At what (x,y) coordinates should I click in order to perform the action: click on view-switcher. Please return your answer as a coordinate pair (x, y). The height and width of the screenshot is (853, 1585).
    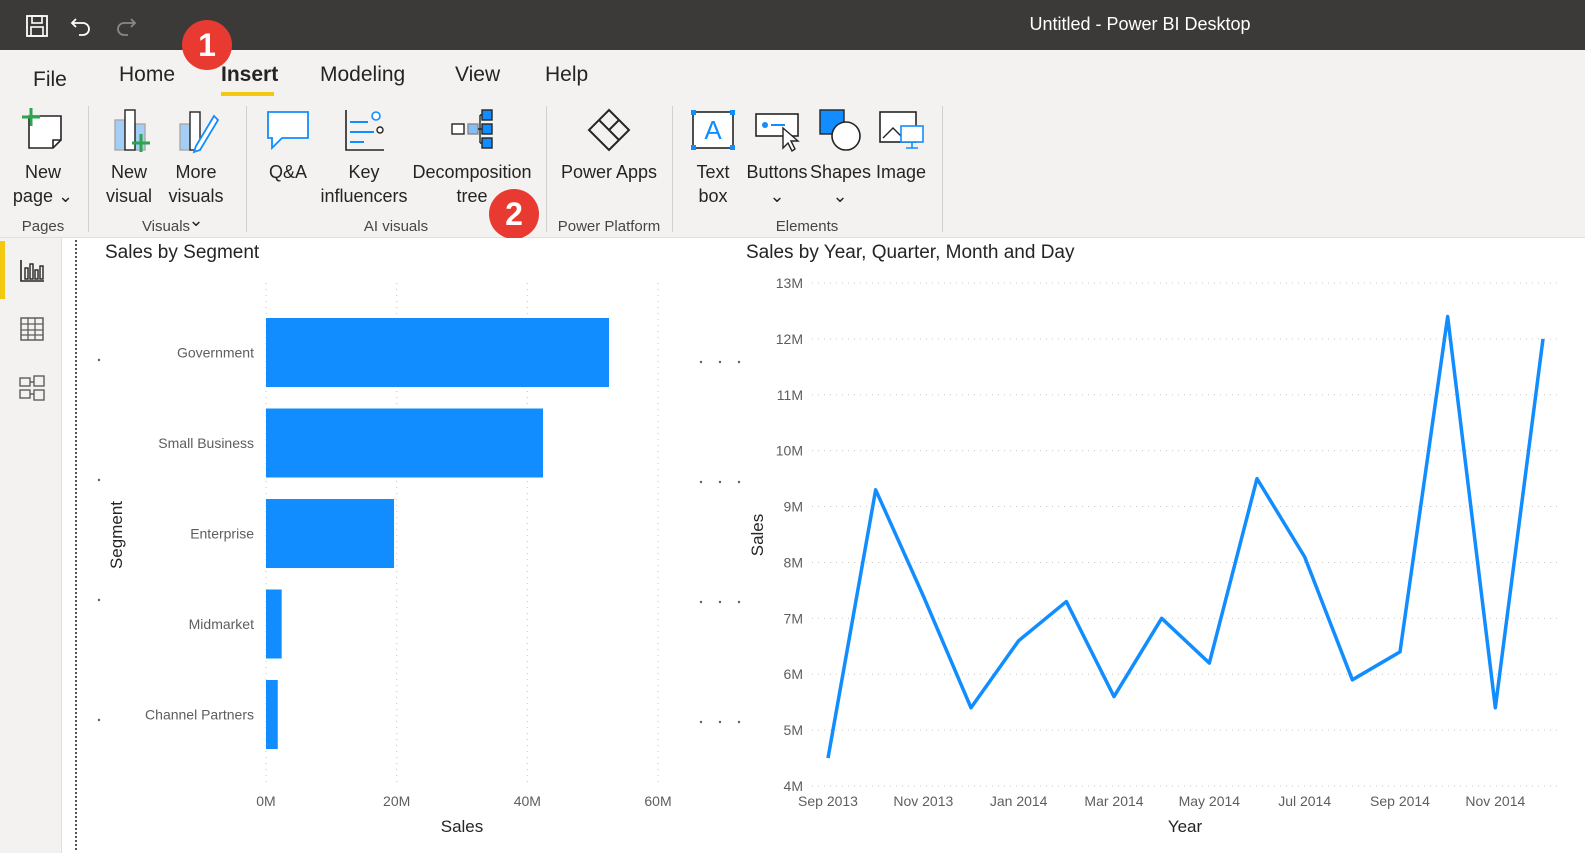
    Looking at the image, I should click on (31, 545).